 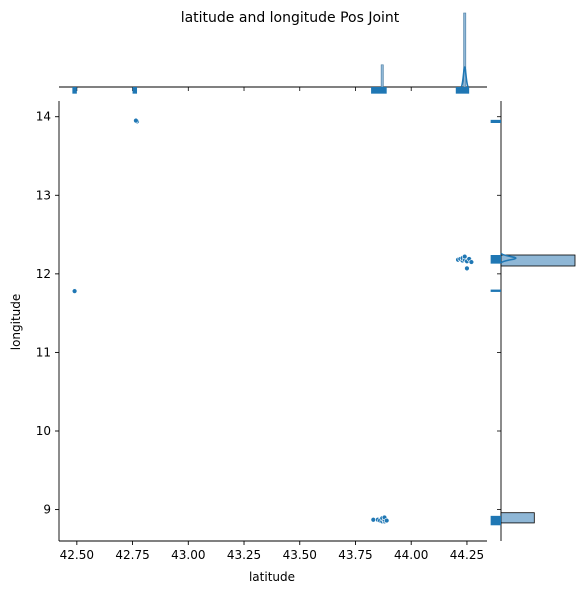 What do you see at coordinates (411, 555) in the screenshot?
I see `x-tick-label: 44.00` at bounding box center [411, 555].